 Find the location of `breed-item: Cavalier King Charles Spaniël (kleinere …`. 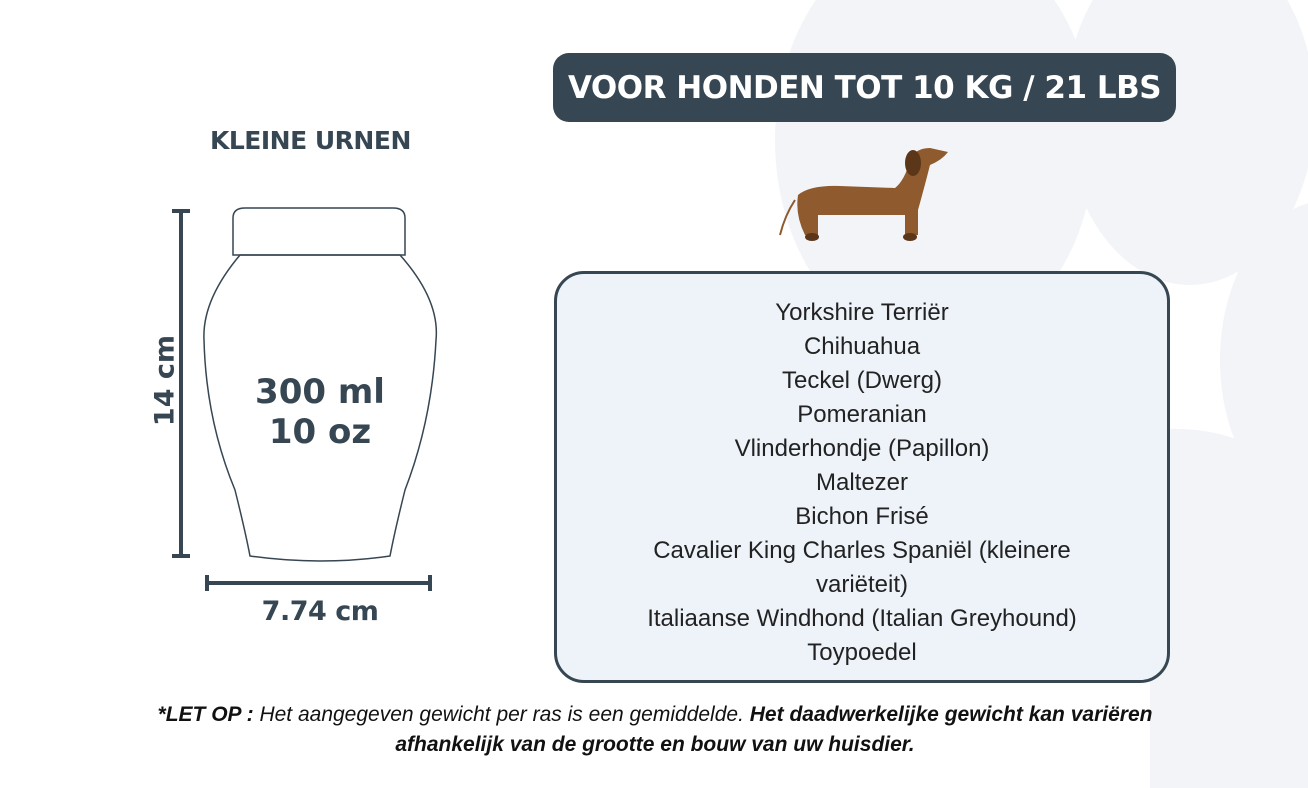

breed-item: Cavalier King Charles Spaniël (kleinere … is located at coordinates (862, 567).